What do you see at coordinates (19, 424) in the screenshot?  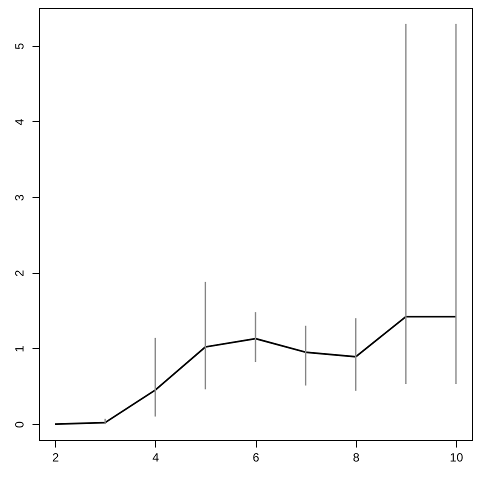 I see `y-tick-label: 0` at bounding box center [19, 424].